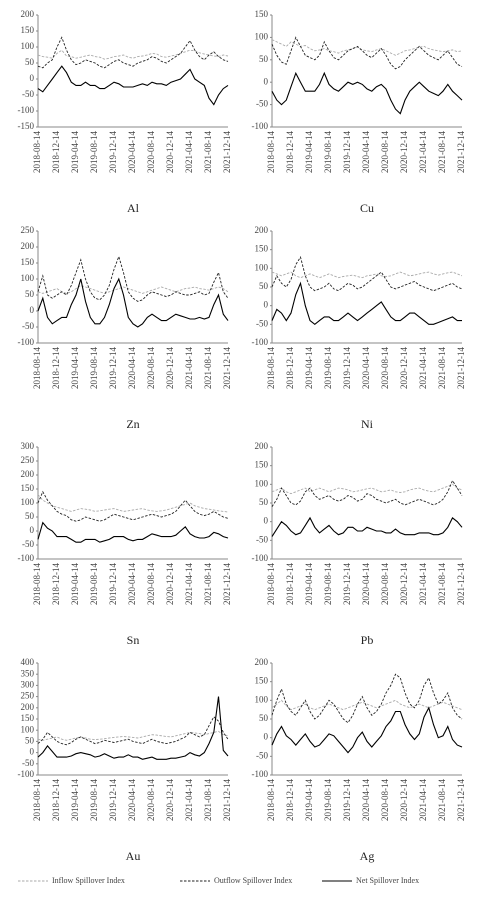 This screenshot has width=481, height=901. I want to click on panel-title: Ag, so click(367, 856).